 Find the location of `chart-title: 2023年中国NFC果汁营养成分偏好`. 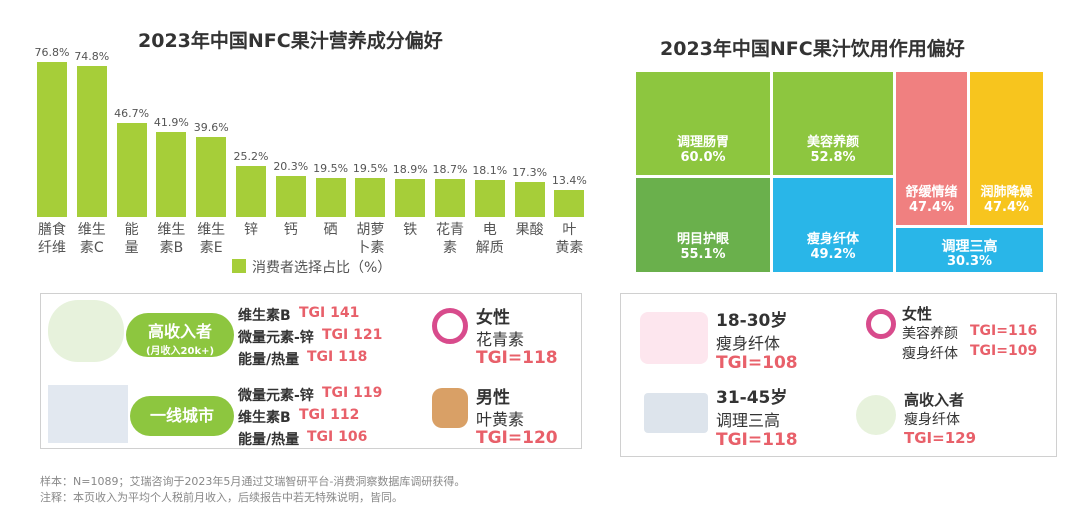

chart-title: 2023年中国NFC果汁营养成分偏好 is located at coordinates (290, 41).